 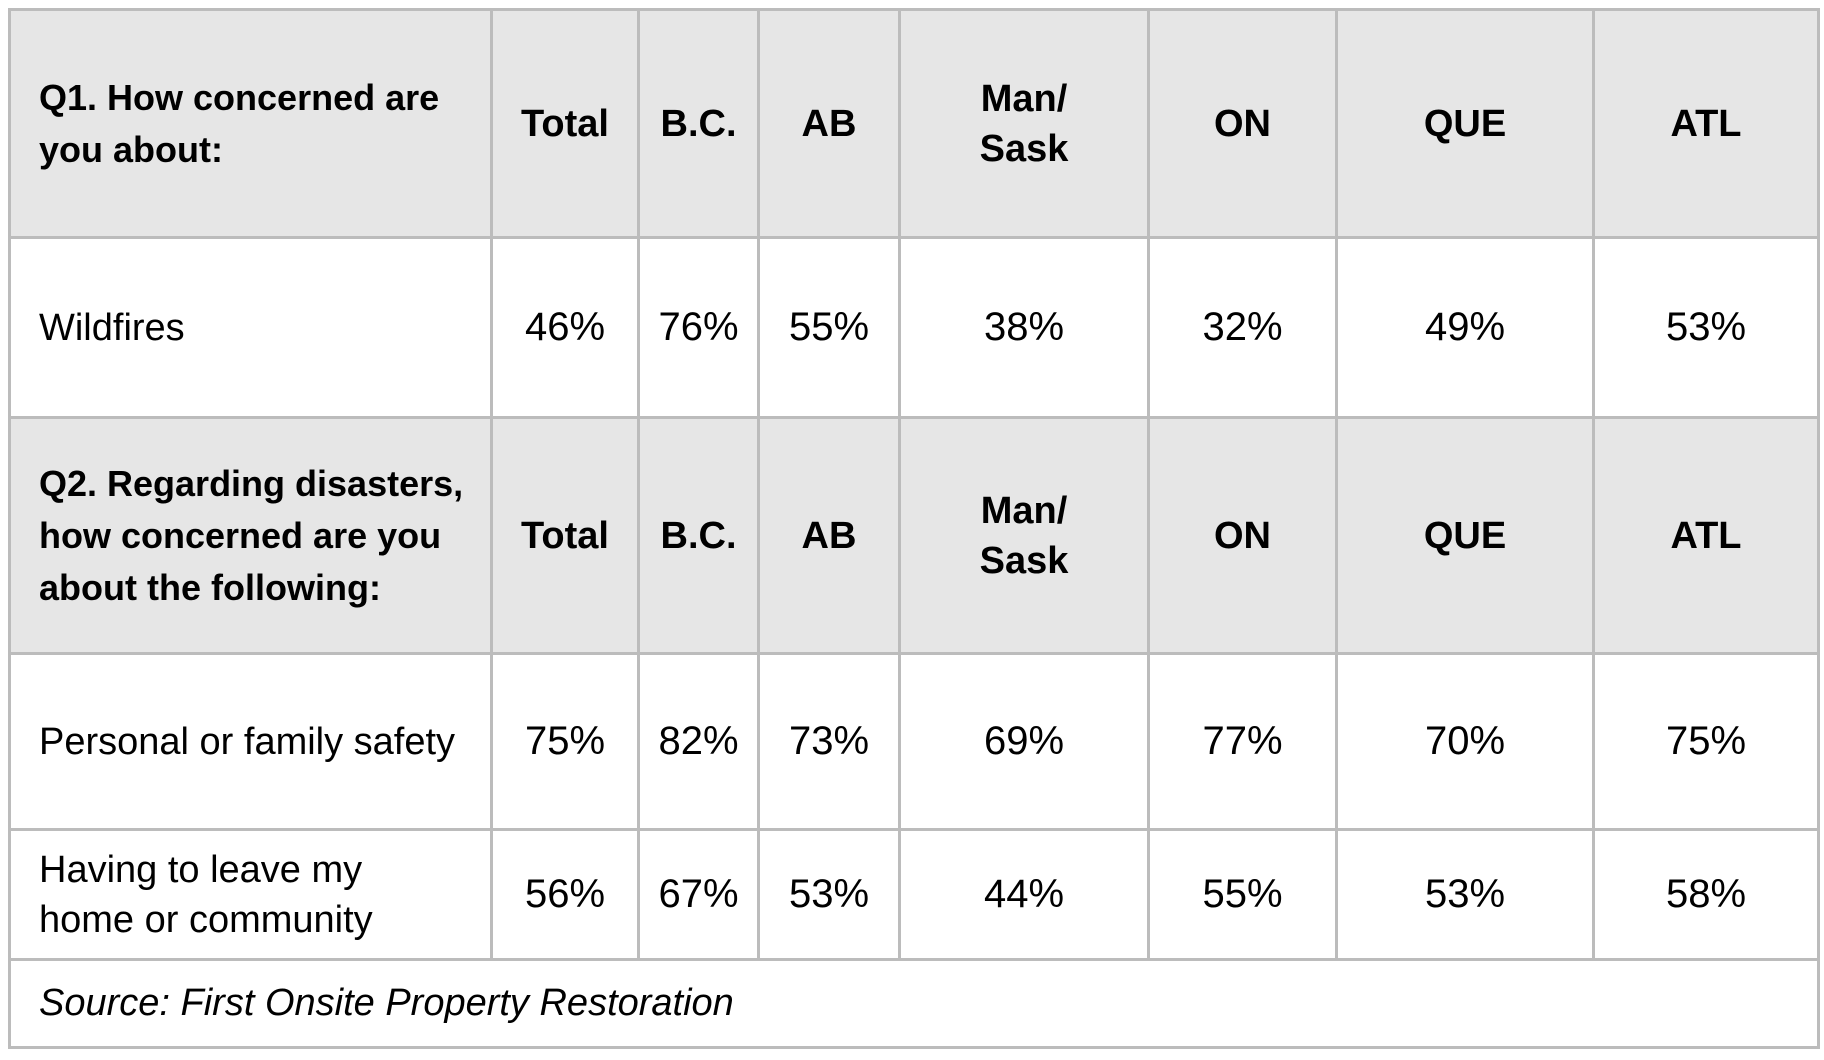 What do you see at coordinates (250, 327) in the screenshot?
I see `wildfires-label: Wildfires` at bounding box center [250, 327].